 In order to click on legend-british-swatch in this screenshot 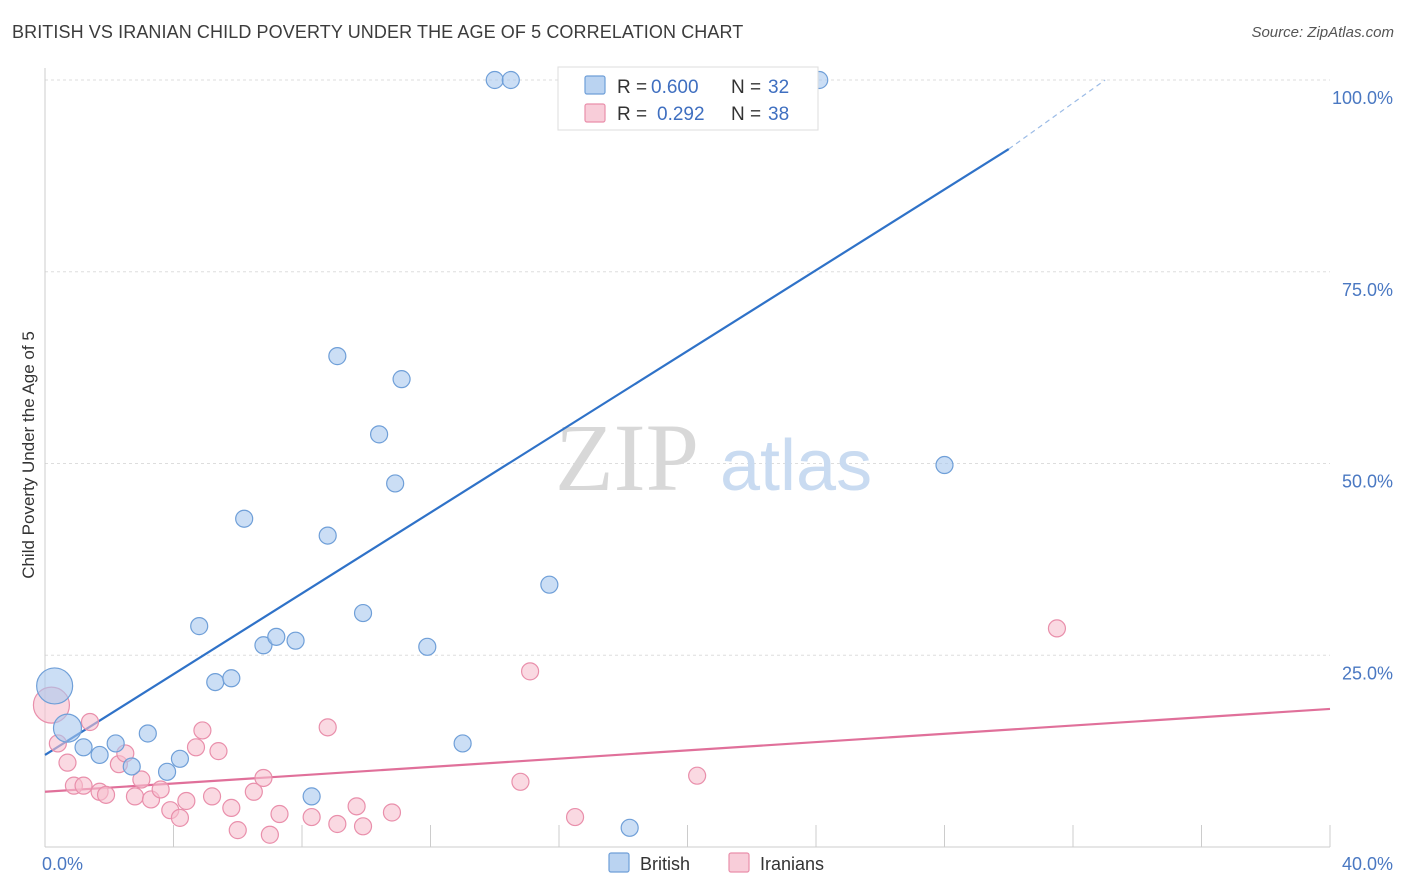, I will do `click(619, 862)`.